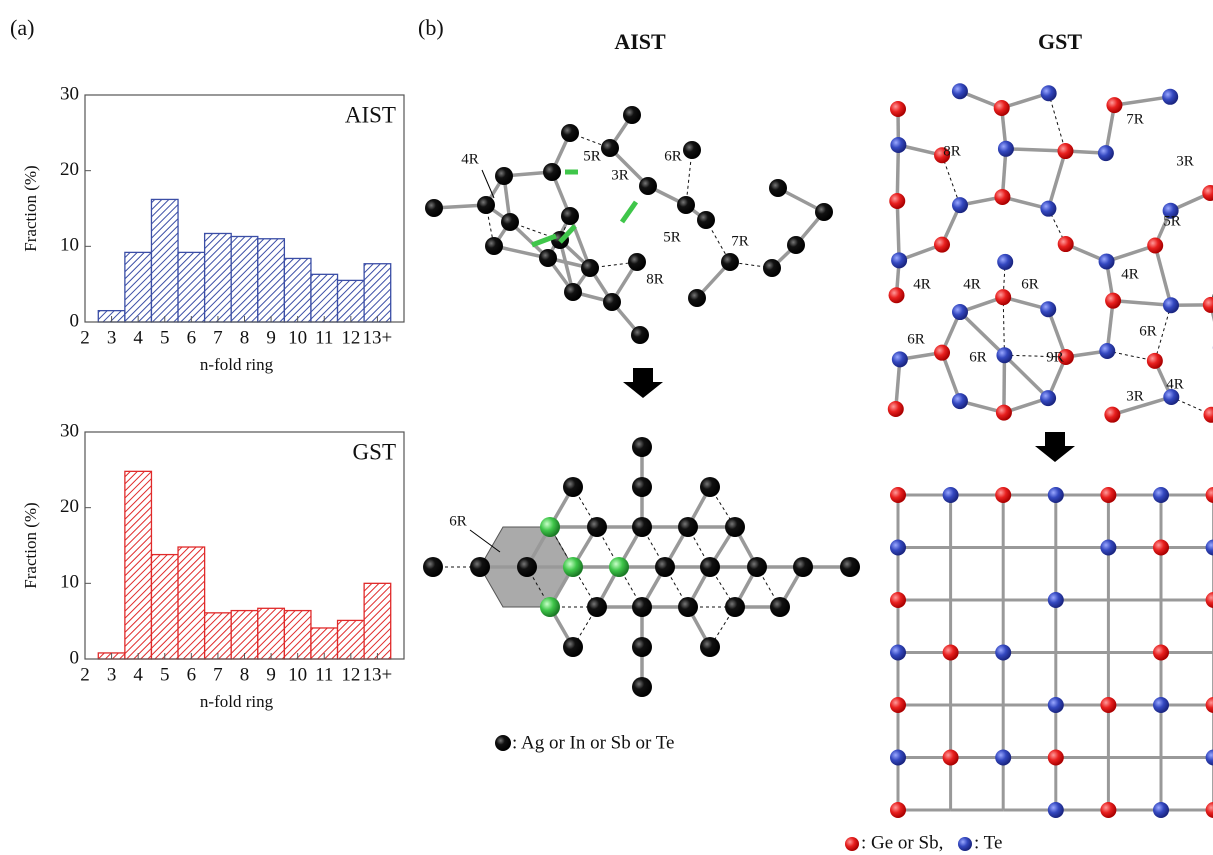 The image size is (1213, 855). What do you see at coordinates (30, 208) in the screenshot?
I see `y-axis-label: Fraction (%)` at bounding box center [30, 208].